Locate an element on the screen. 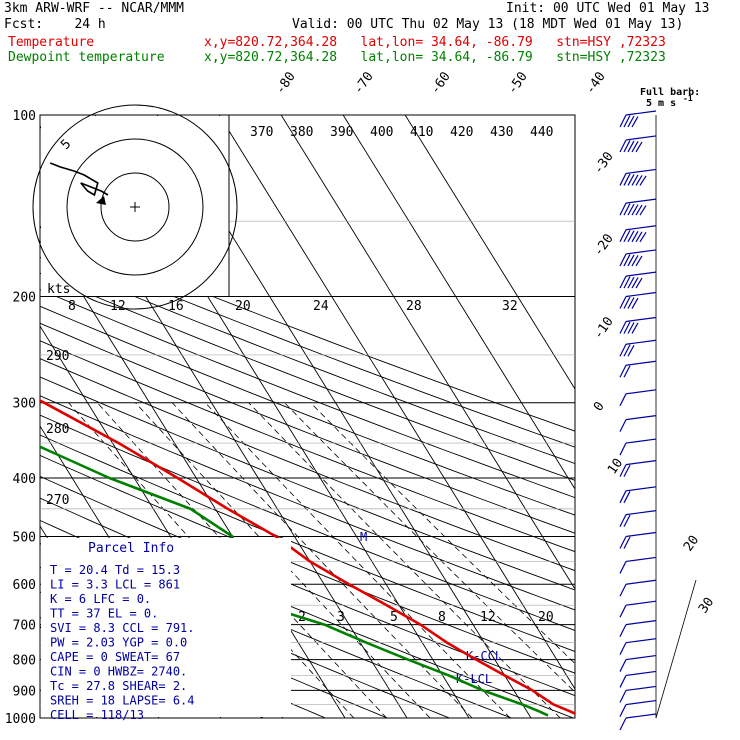 This screenshot has width=740, height=740. dry-adiabat-label: 380 is located at coordinates (301, 132).